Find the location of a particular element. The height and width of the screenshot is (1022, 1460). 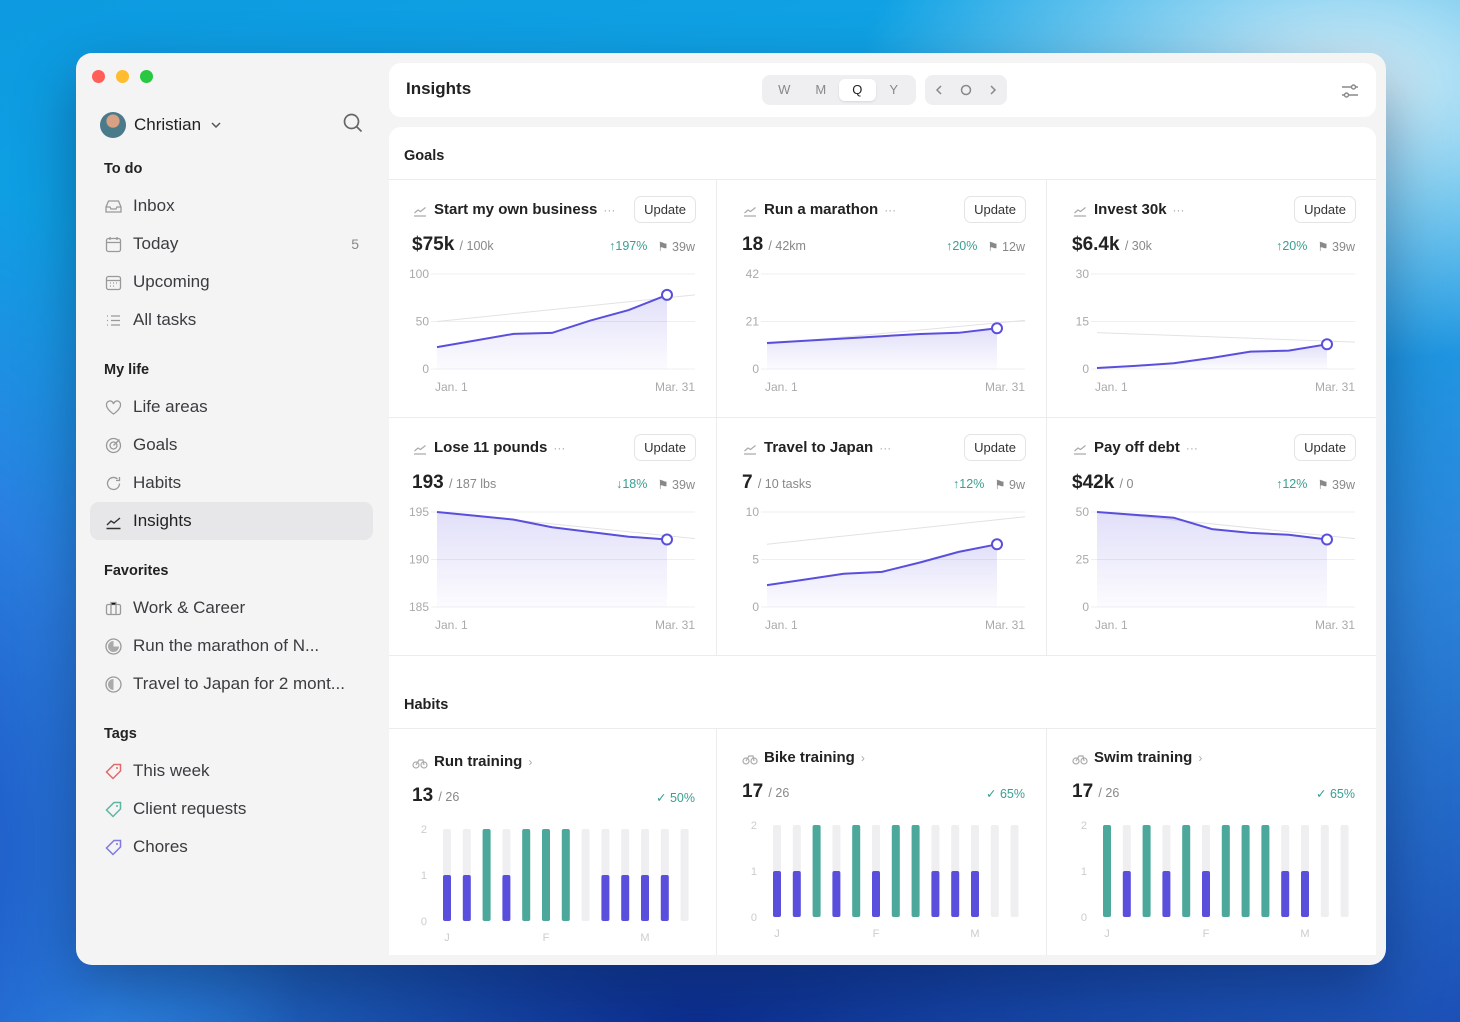

period-month: M is located at coordinates (821, 89).